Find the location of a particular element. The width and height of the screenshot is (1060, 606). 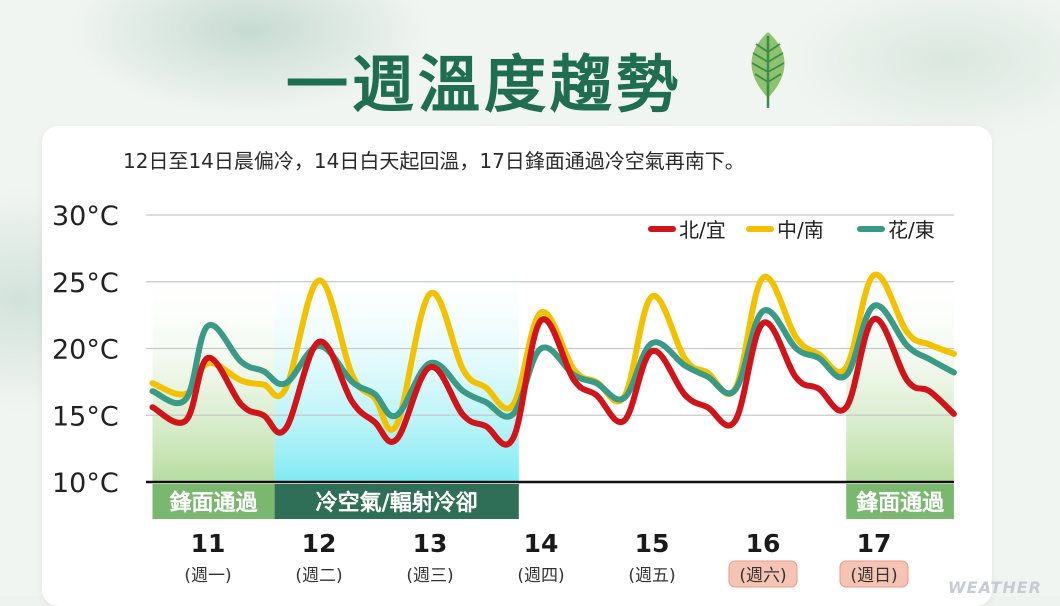

x-tick-date: 13 is located at coordinates (430, 543).